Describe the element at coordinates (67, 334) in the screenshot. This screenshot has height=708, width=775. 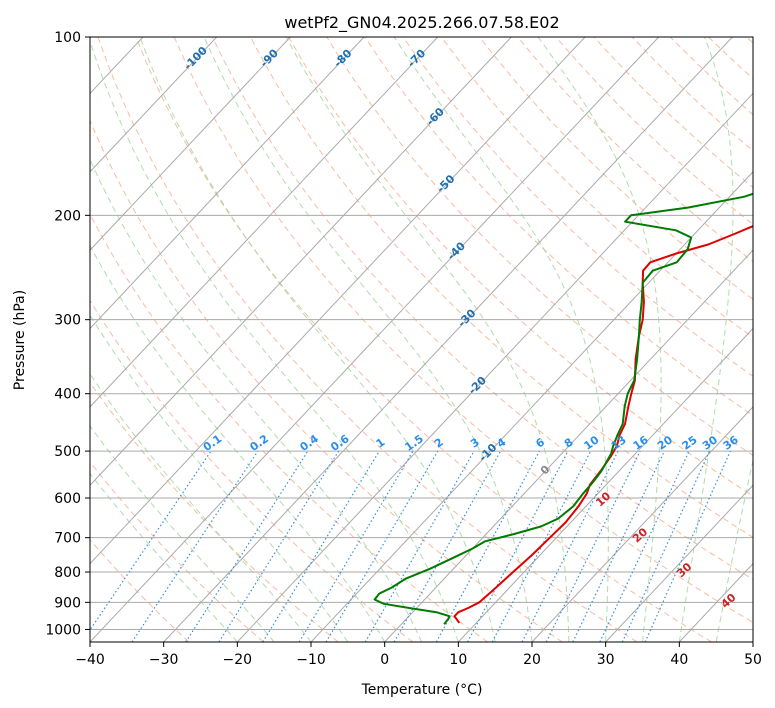
I see `y-axis: 100 200 300 400 500 600 700 800 900 1000` at that location.